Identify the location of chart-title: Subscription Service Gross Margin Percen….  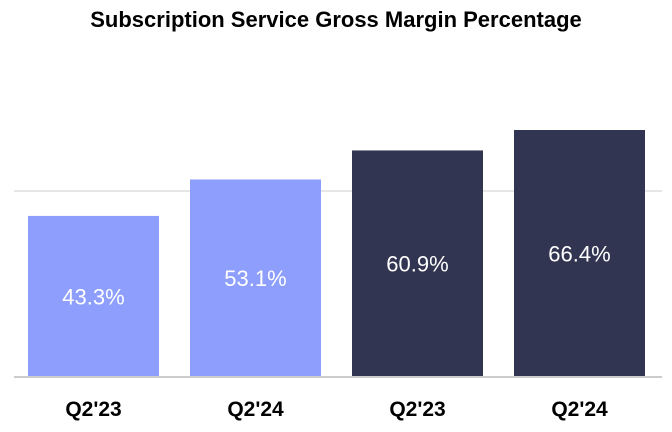
(336, 19).